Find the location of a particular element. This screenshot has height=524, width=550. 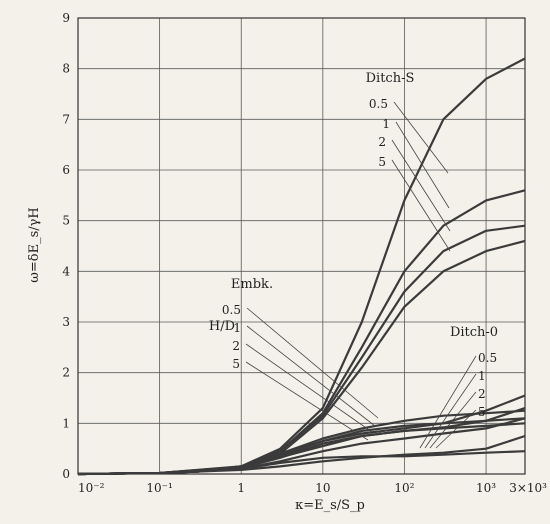

embk-hd-label: 2 is located at coordinates (236, 346).